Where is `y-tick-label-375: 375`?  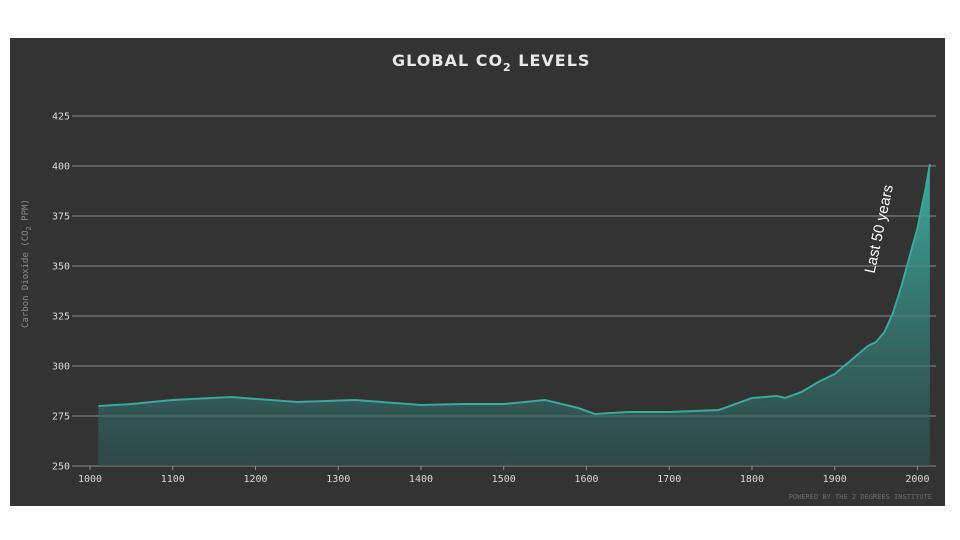 y-tick-label-375: 375 is located at coordinates (61, 217).